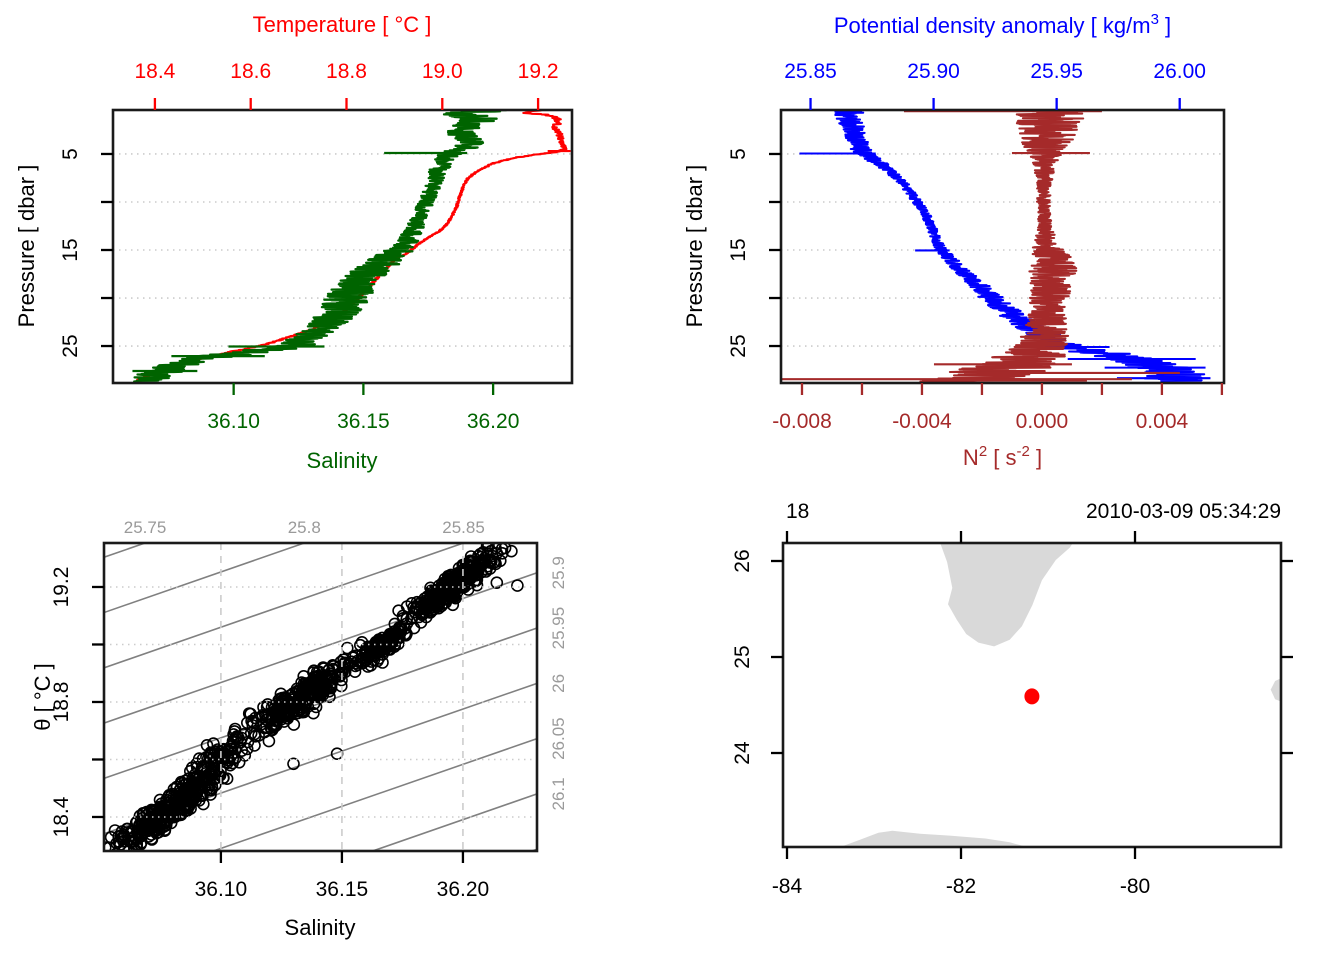 This screenshot has width=1344, height=960. Describe the element at coordinates (70, 154) in the screenshot. I see `tick-label: 5` at that location.